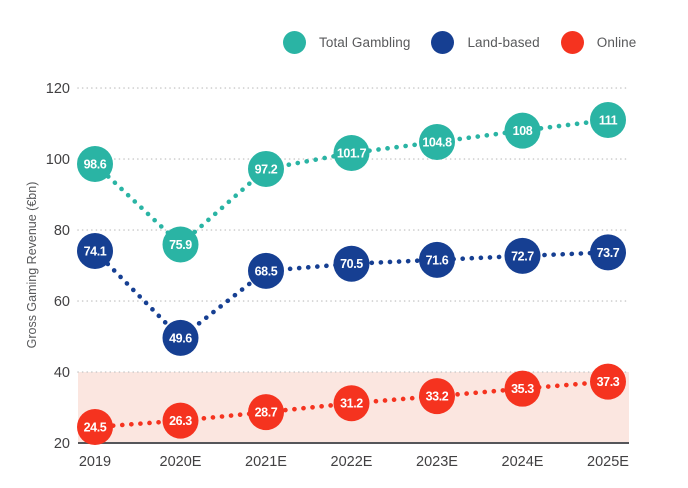 The height and width of the screenshot is (488, 688). What do you see at coordinates (58, 160) in the screenshot?
I see `y-tick-label-100: 100` at bounding box center [58, 160].